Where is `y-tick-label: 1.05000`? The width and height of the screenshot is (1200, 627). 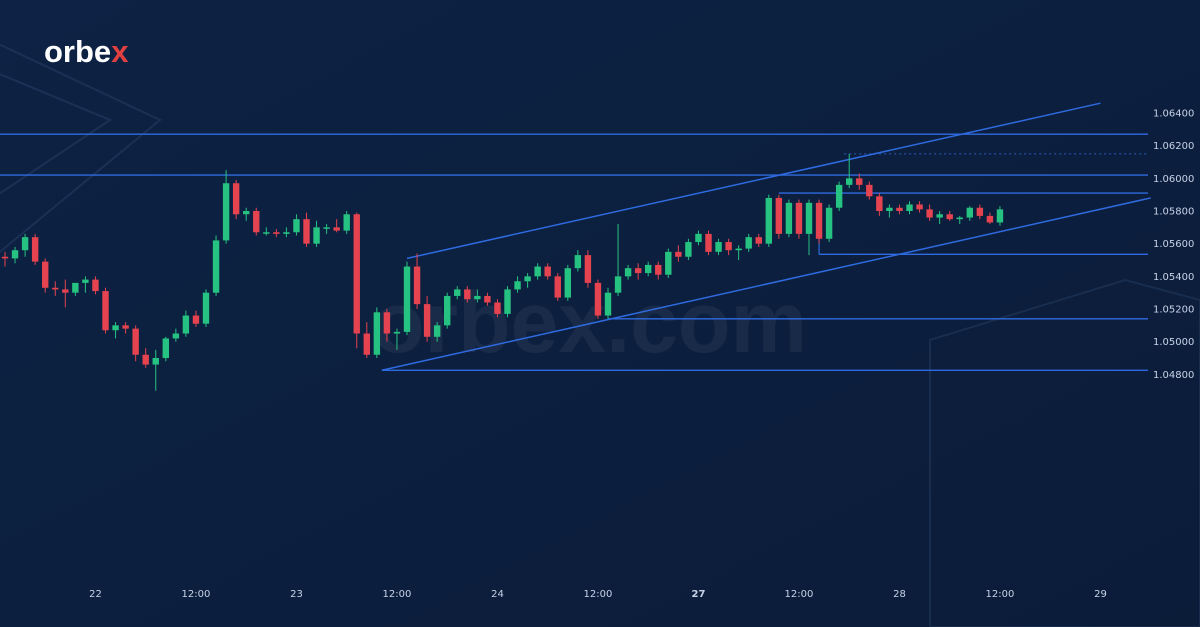 y-tick-label: 1.05000 is located at coordinates (1173, 342).